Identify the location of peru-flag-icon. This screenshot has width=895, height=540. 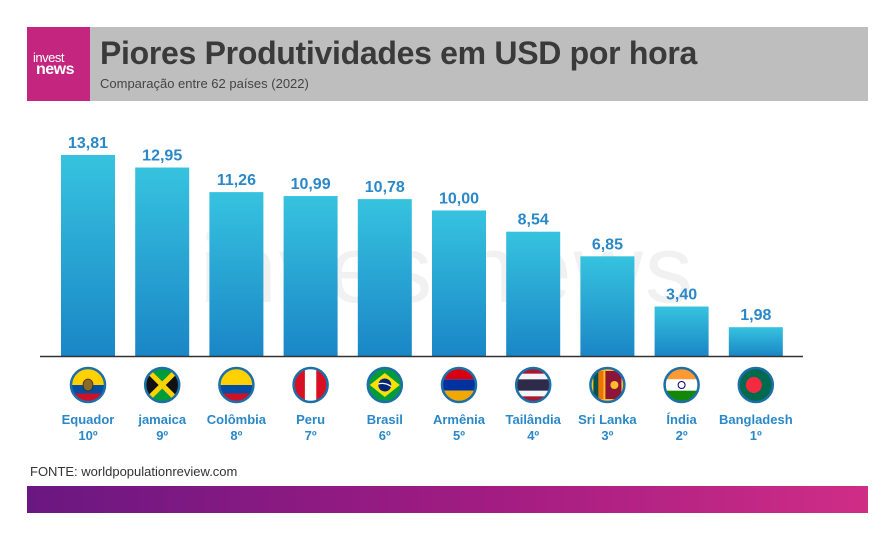
(310, 385).